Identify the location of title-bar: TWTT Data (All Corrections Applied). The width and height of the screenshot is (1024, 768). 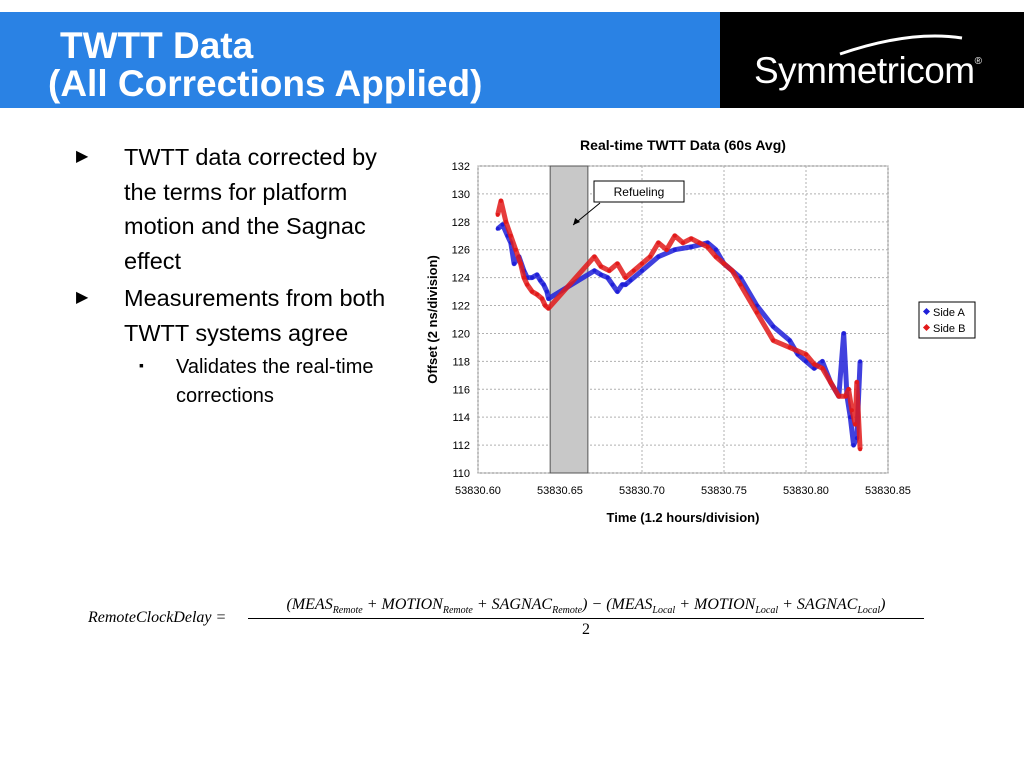
(360, 60).